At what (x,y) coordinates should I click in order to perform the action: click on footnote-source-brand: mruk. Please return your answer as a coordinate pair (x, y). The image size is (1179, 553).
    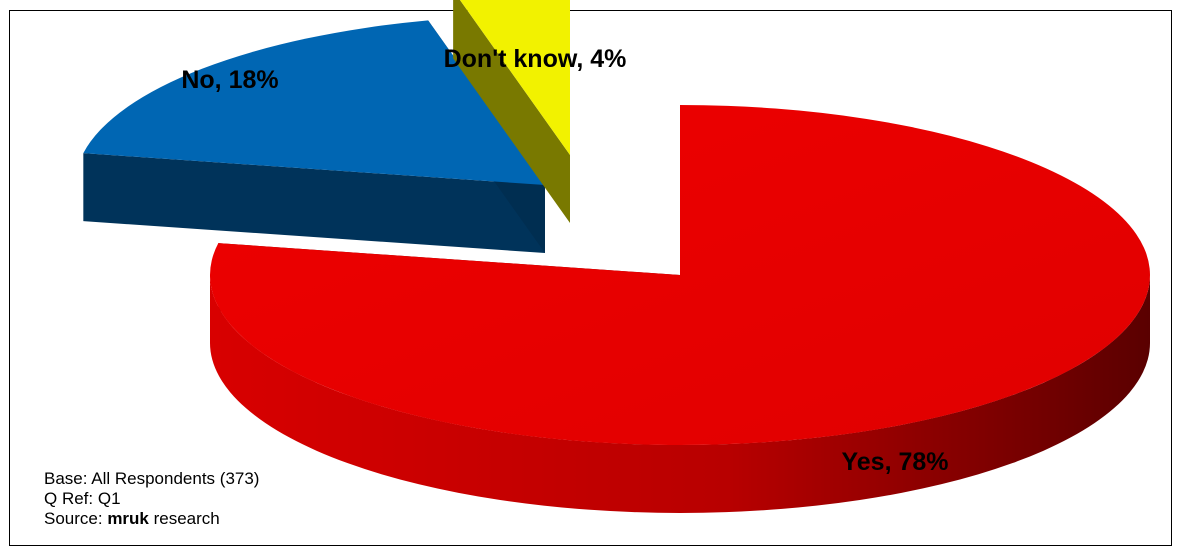
    Looking at the image, I should click on (128, 518).